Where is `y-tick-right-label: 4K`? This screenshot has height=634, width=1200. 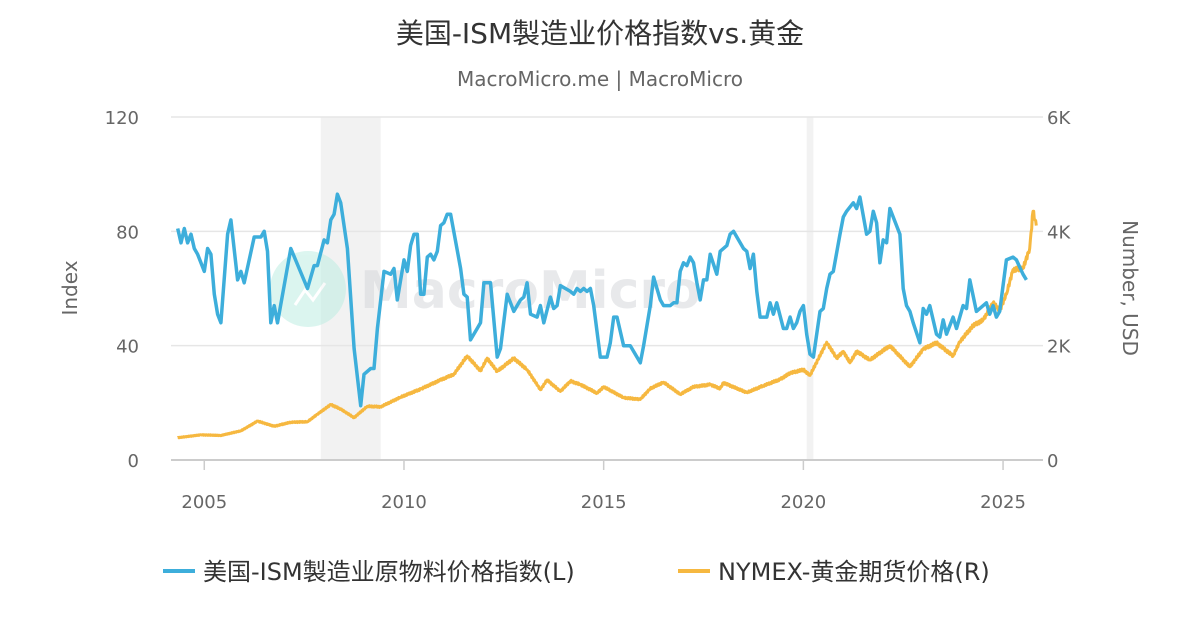 y-tick-right-label: 4K is located at coordinates (1059, 232).